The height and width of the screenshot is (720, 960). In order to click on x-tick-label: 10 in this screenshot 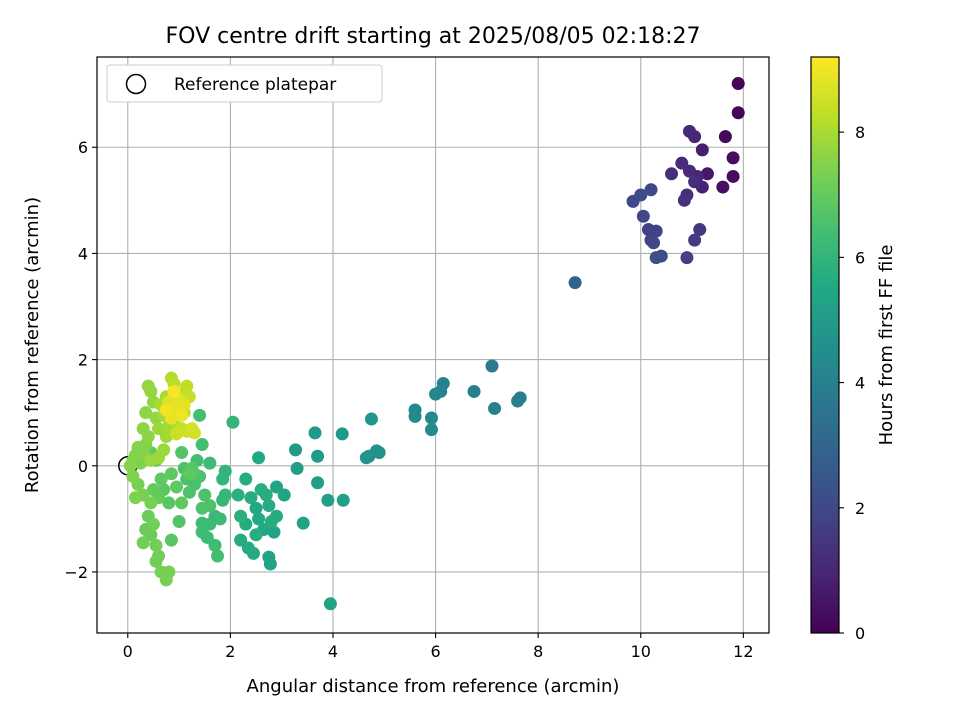, I will do `click(641, 651)`.